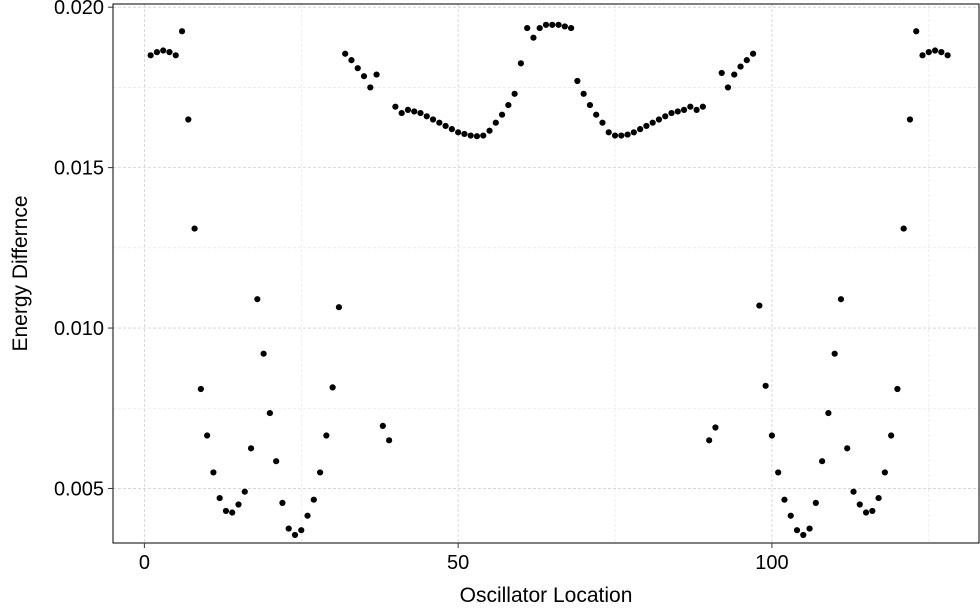  I want to click on x-axis-title: Oscillator Location, so click(546, 595).